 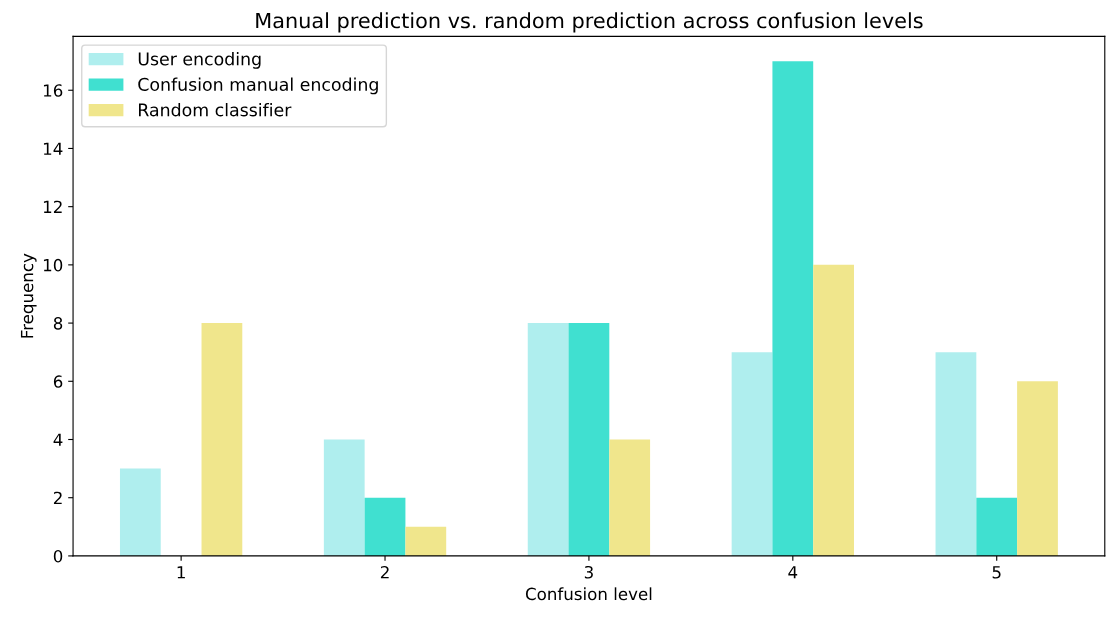 I want to click on x-axis-title: Confusion level, so click(x=588, y=594).